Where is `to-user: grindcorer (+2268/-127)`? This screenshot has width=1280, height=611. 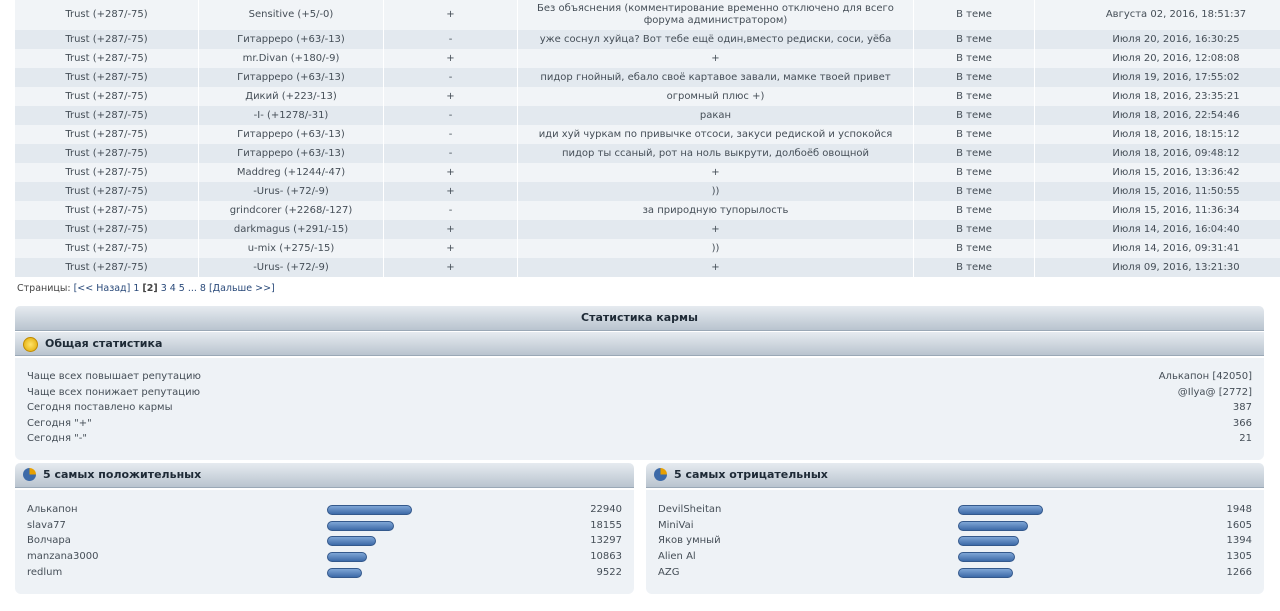
to-user: grindcorer (+2268/-127) is located at coordinates (291, 210).